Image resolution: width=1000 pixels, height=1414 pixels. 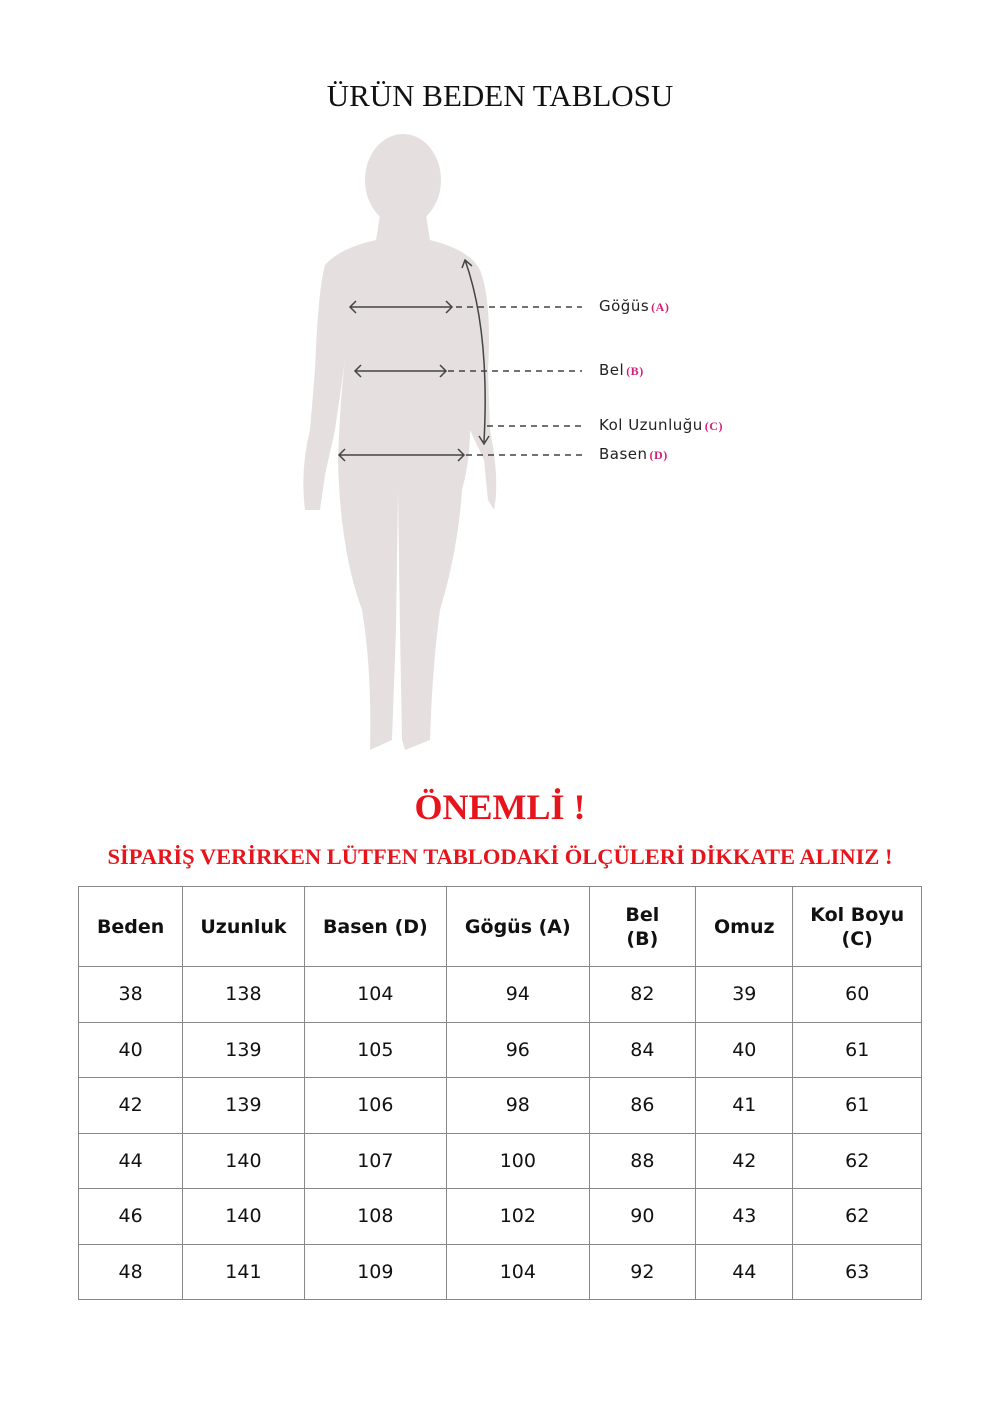 I want to click on label-gogus: Göğüs (A), so click(x=634, y=306).